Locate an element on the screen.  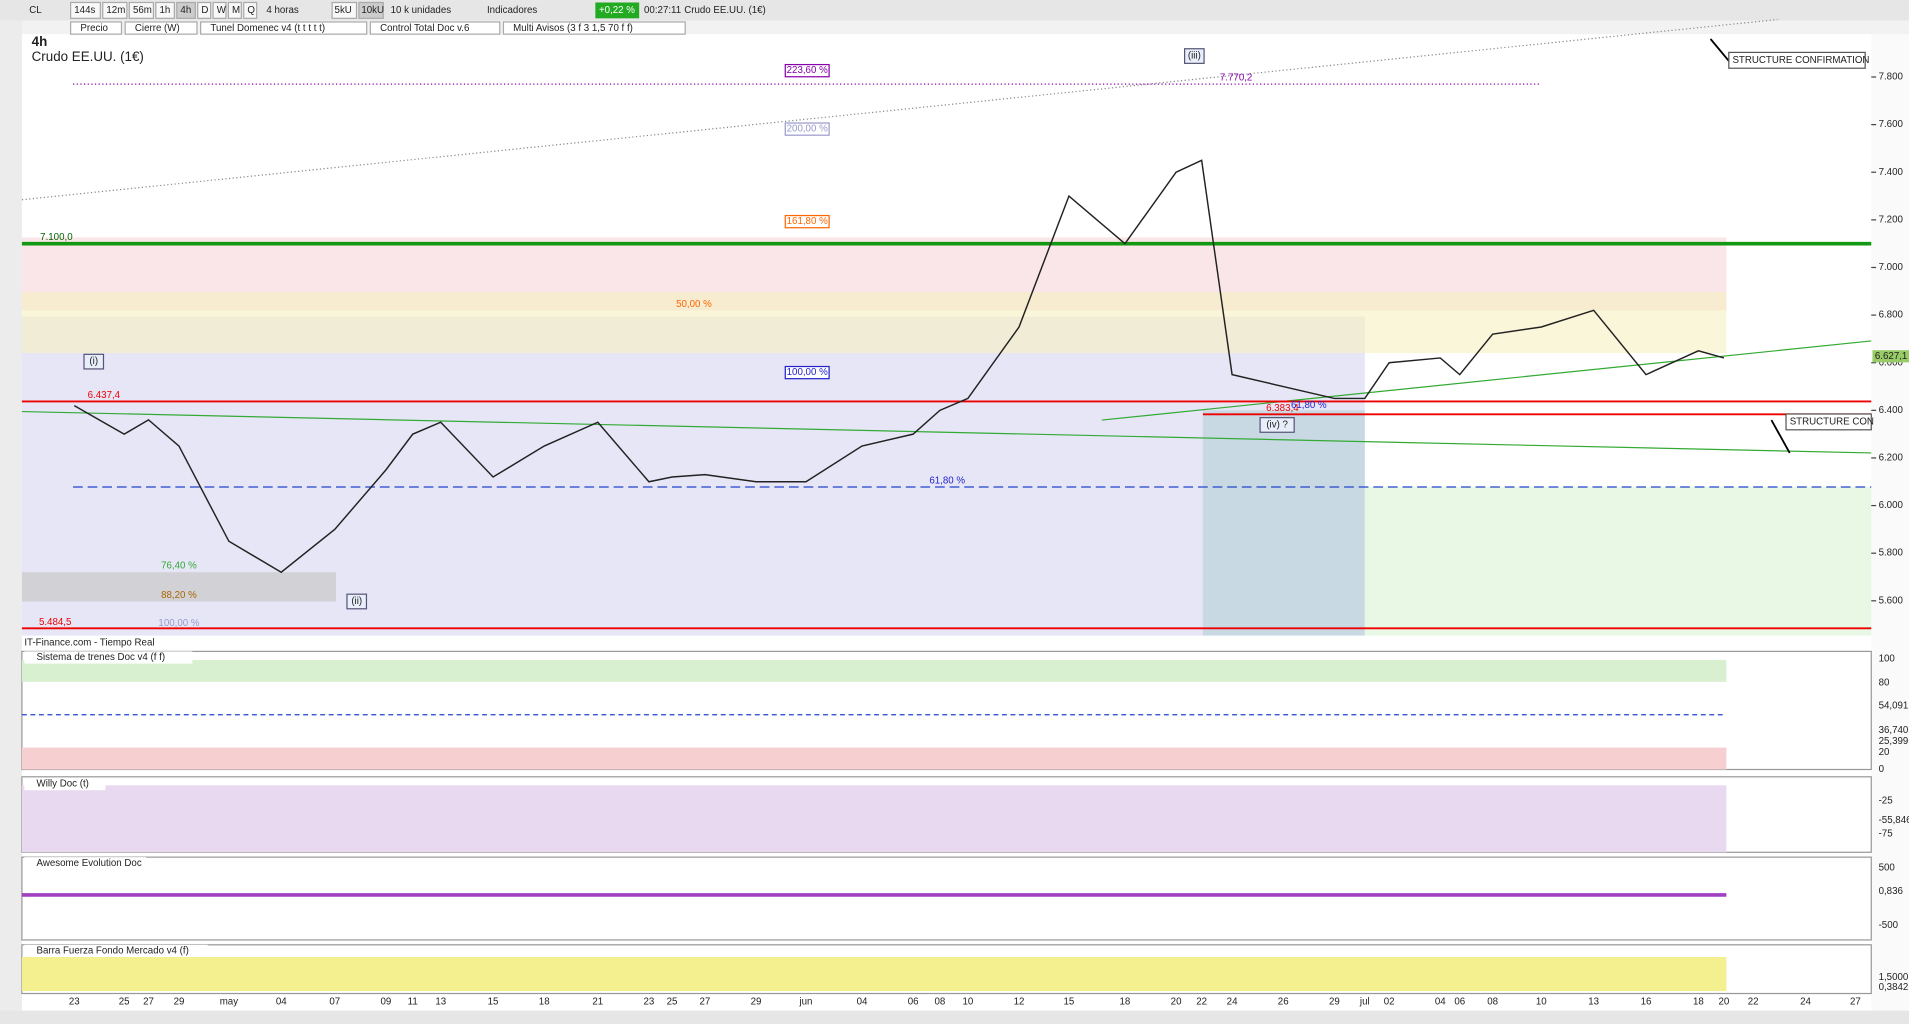
panel-tick: 25,399 is located at coordinates (1894, 741).